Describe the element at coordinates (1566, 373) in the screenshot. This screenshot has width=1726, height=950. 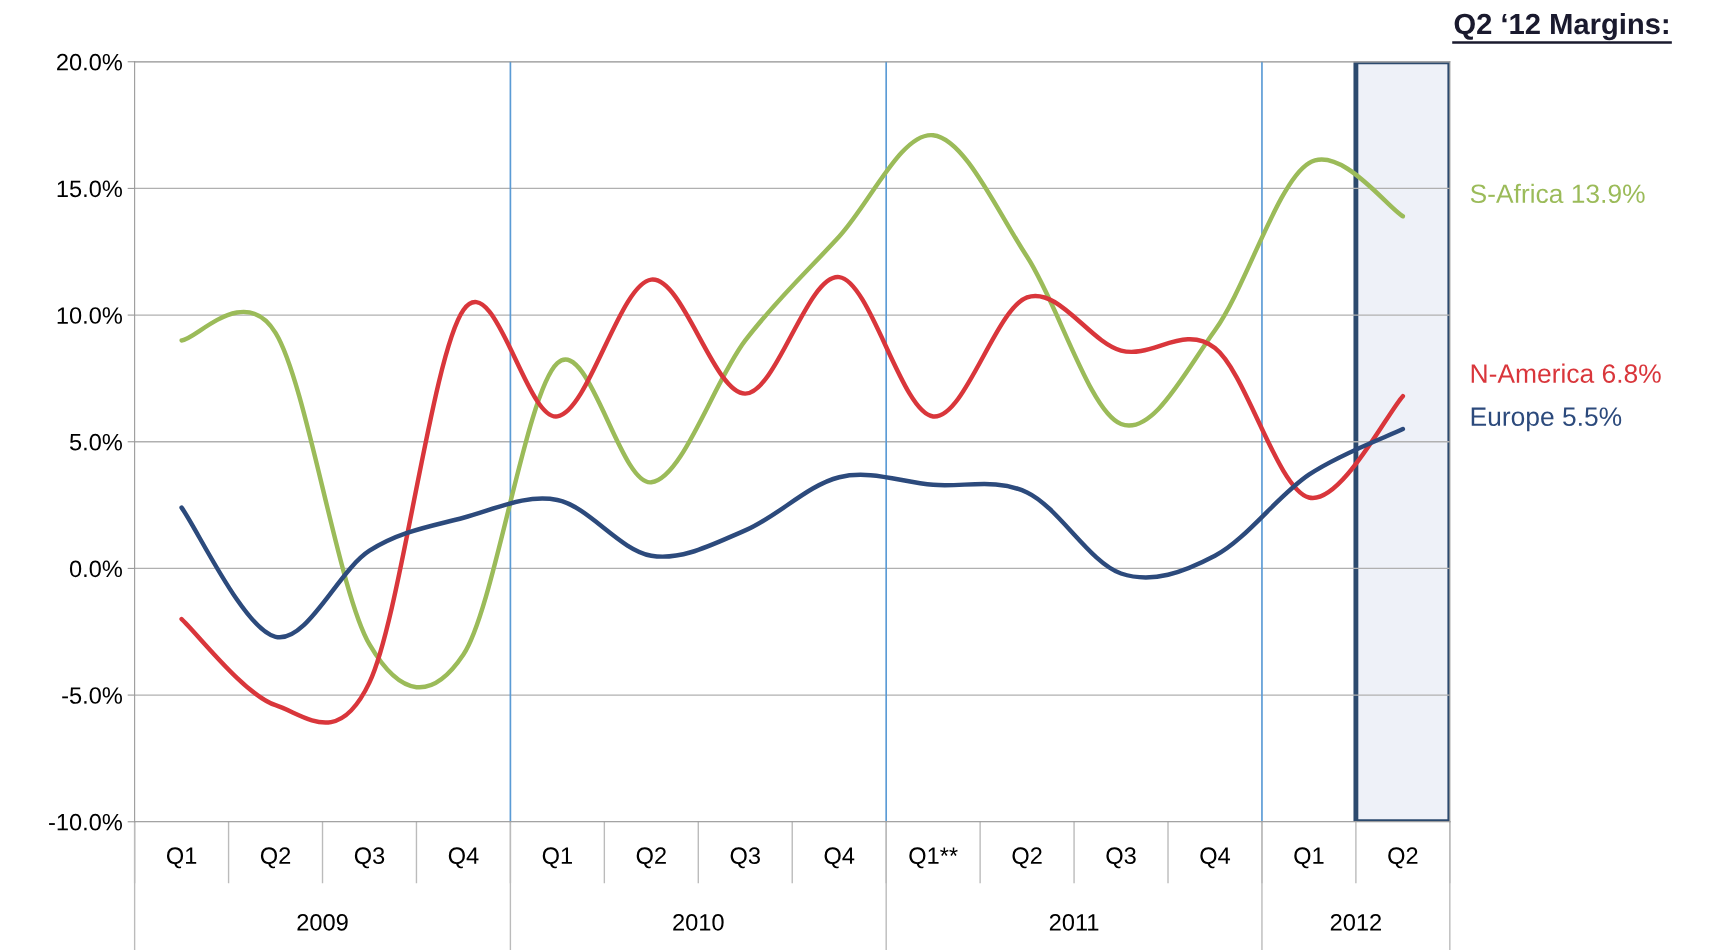
I see `text: N-America 6.8%` at that location.